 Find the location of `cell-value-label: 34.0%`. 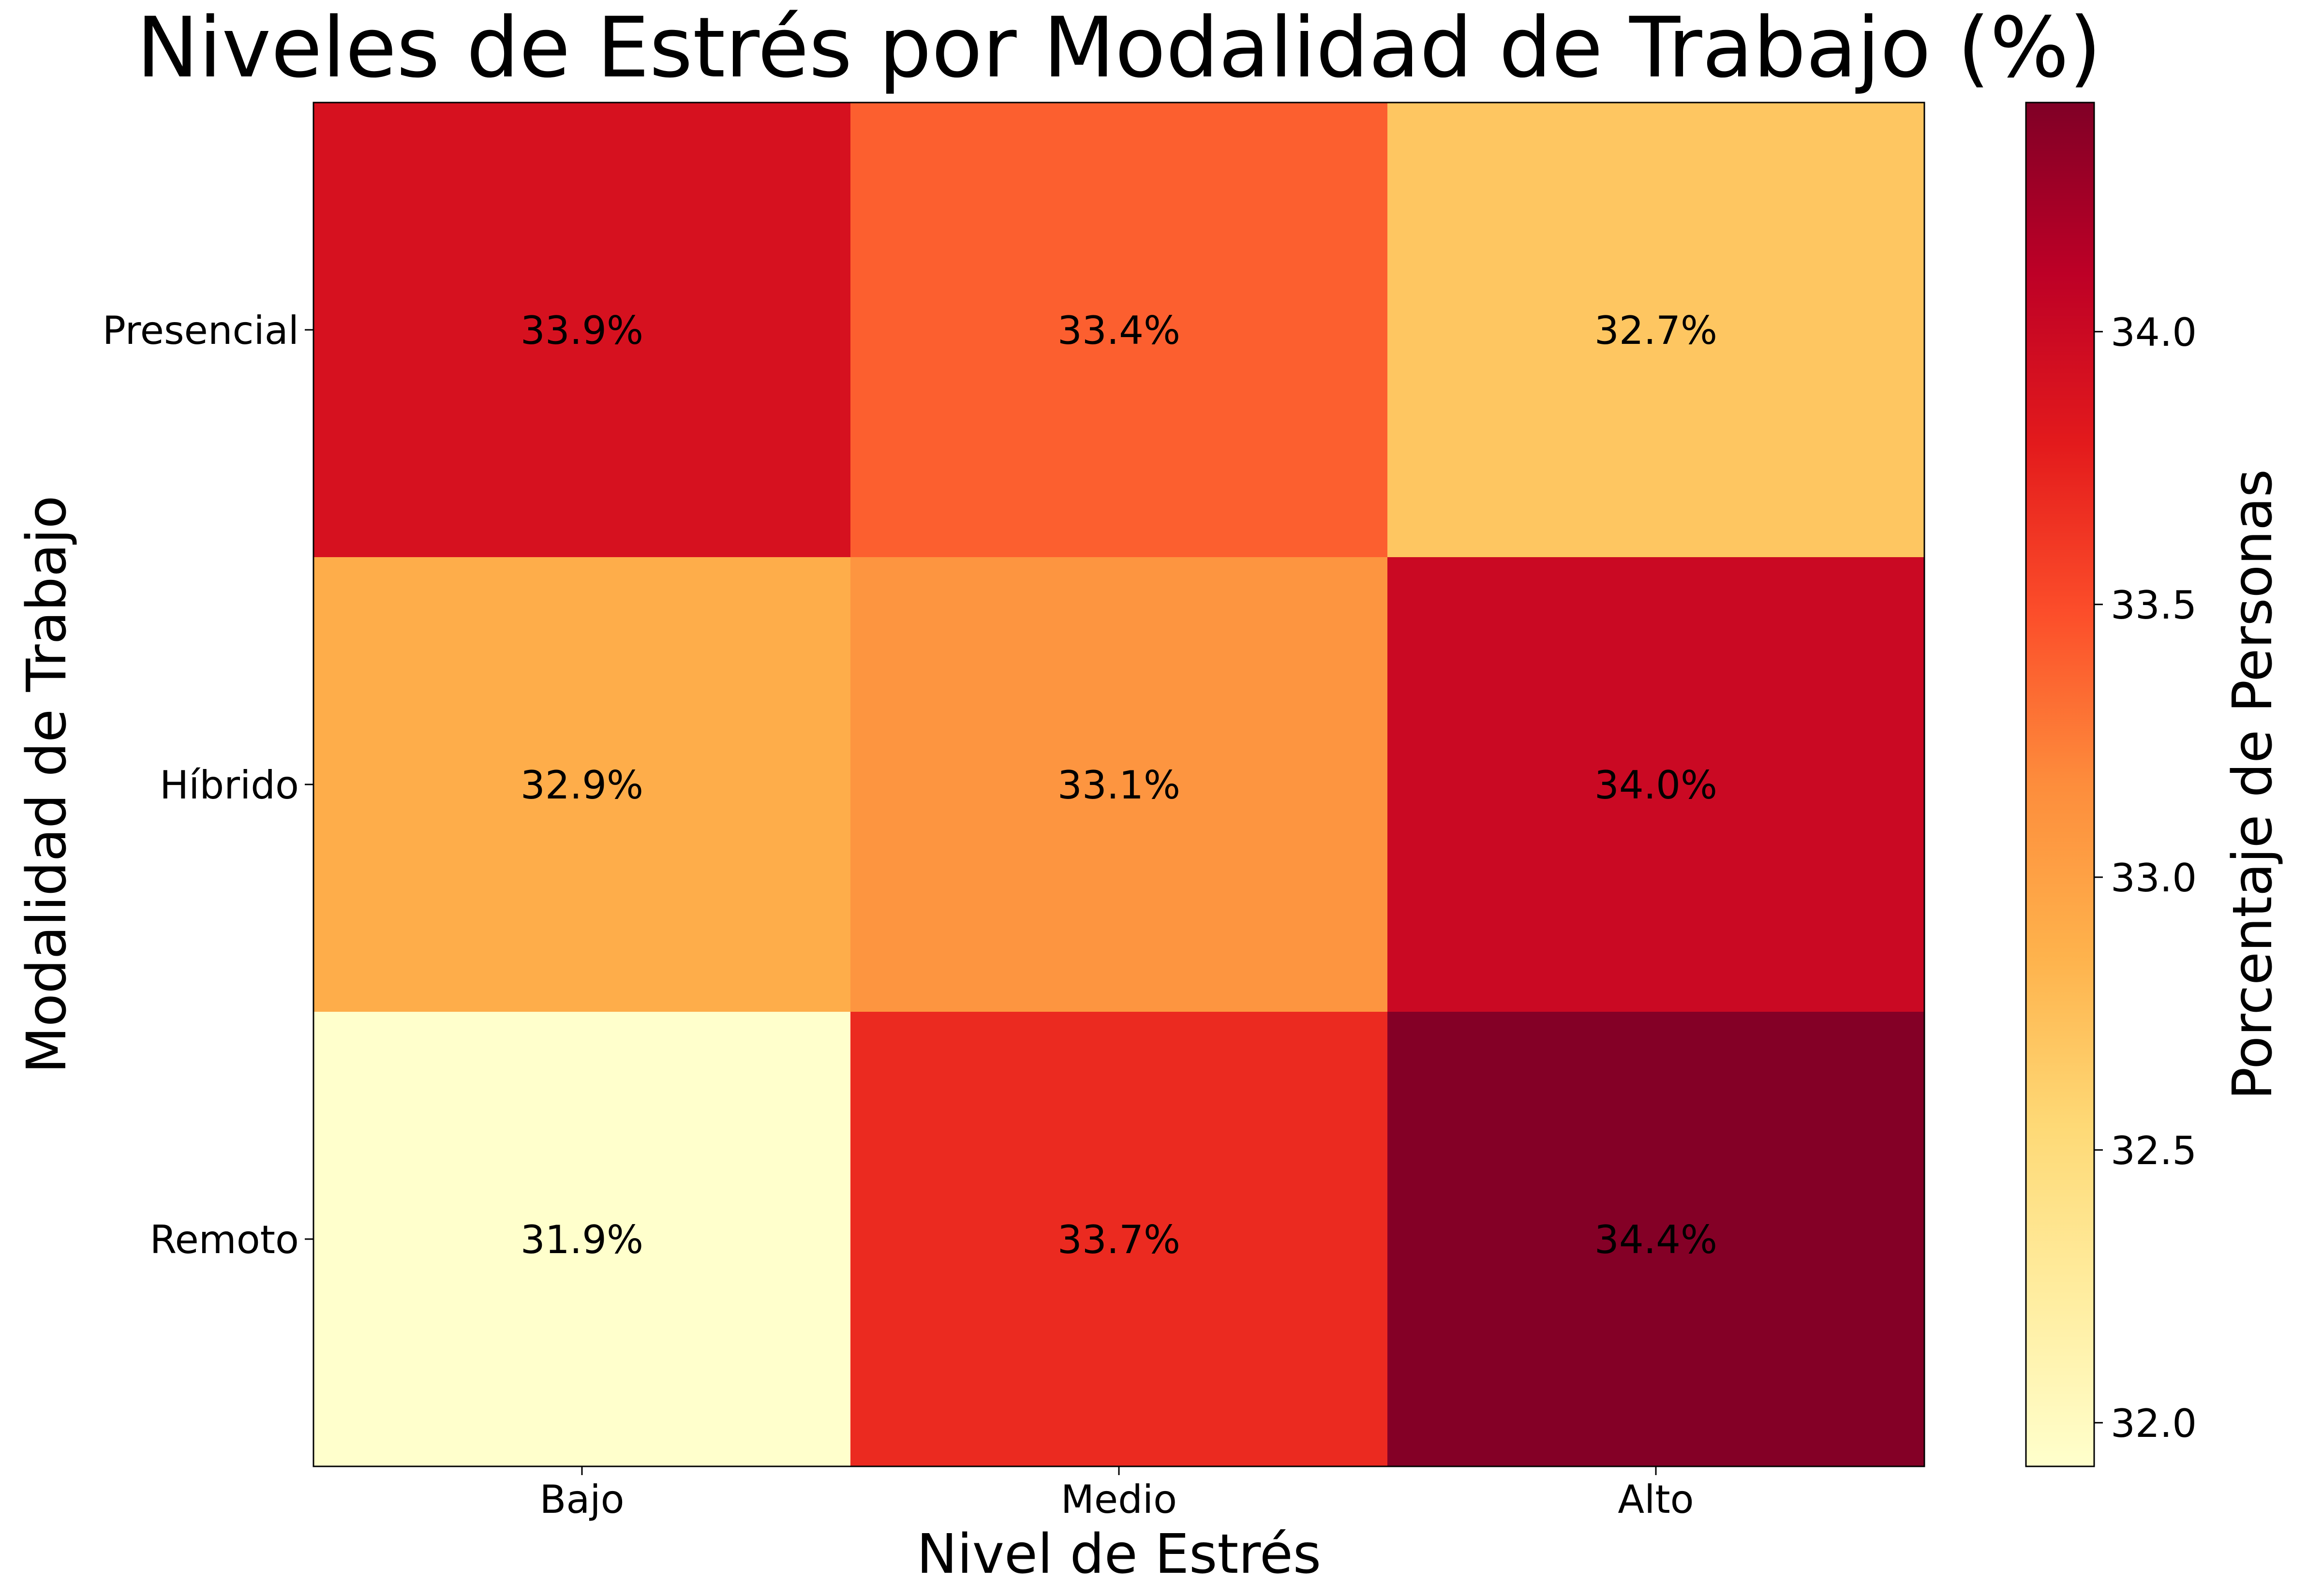

cell-value-label: 34.0% is located at coordinates (1655, 785).